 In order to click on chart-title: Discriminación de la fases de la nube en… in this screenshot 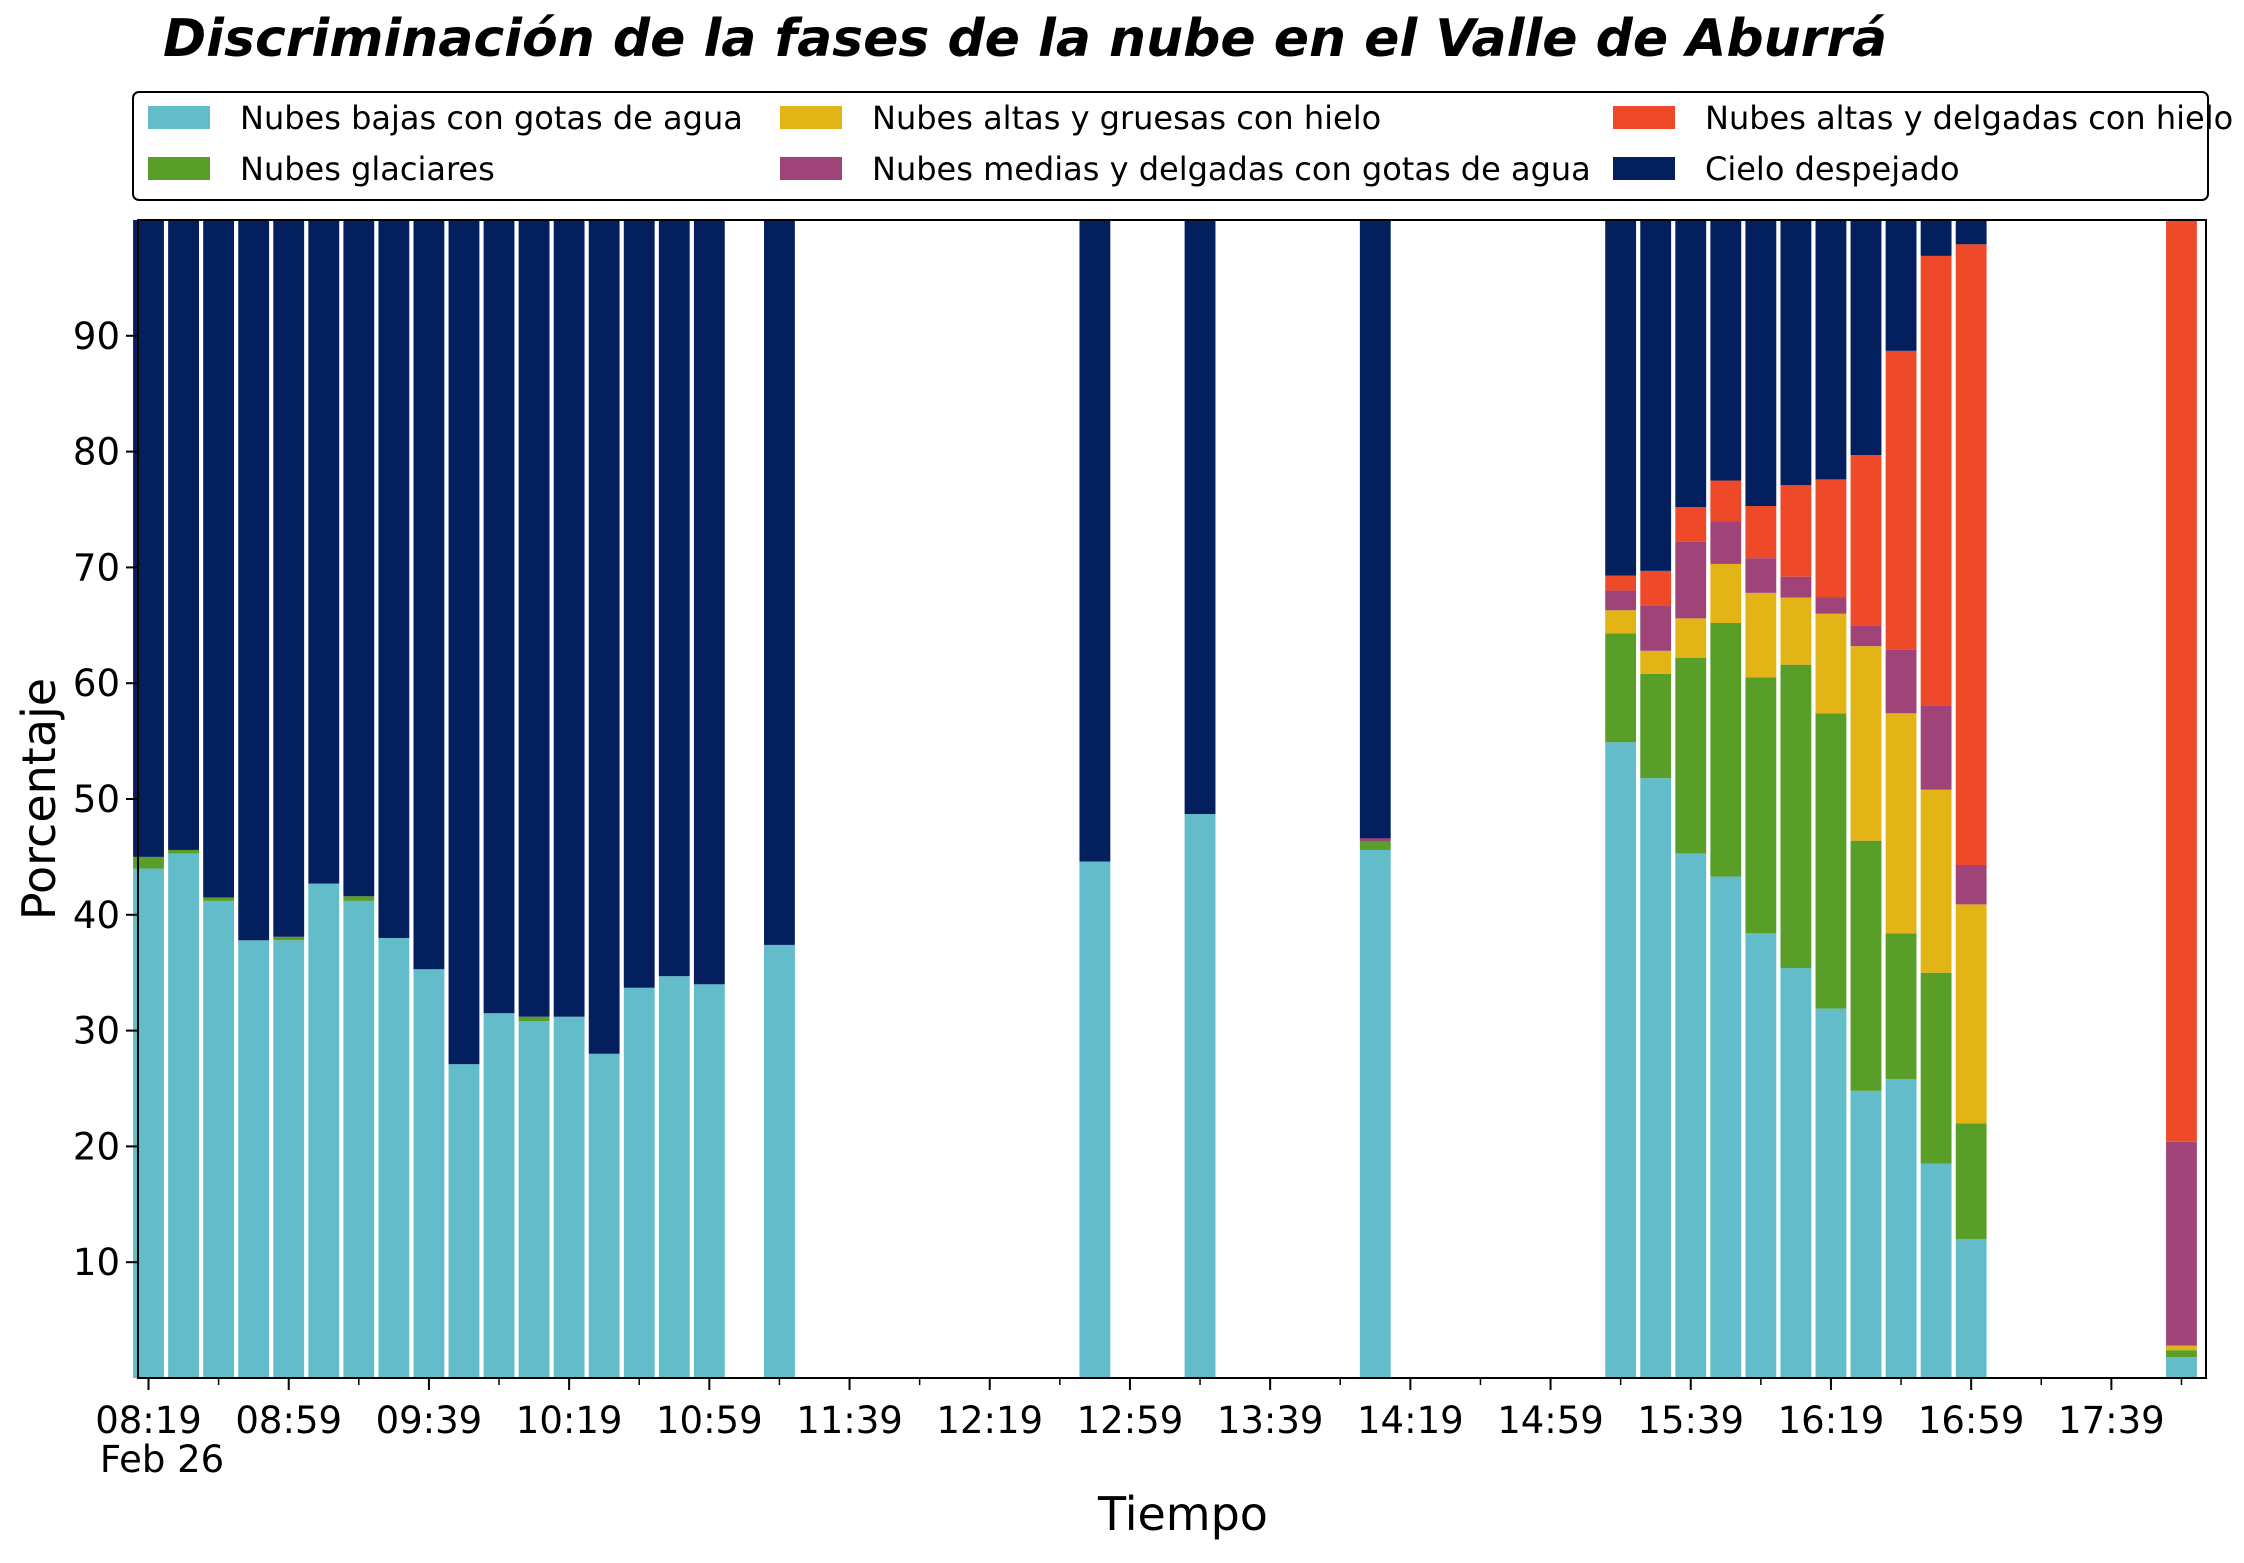, I will do `click(1025, 39)`.